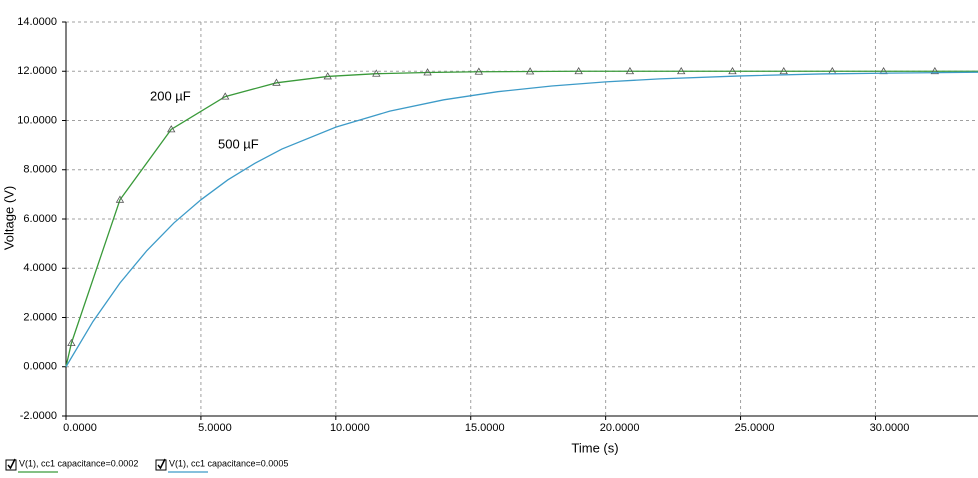 The width and height of the screenshot is (978, 478). What do you see at coordinates (40, 170) in the screenshot?
I see `y-tick-label: 8.0000` at bounding box center [40, 170].